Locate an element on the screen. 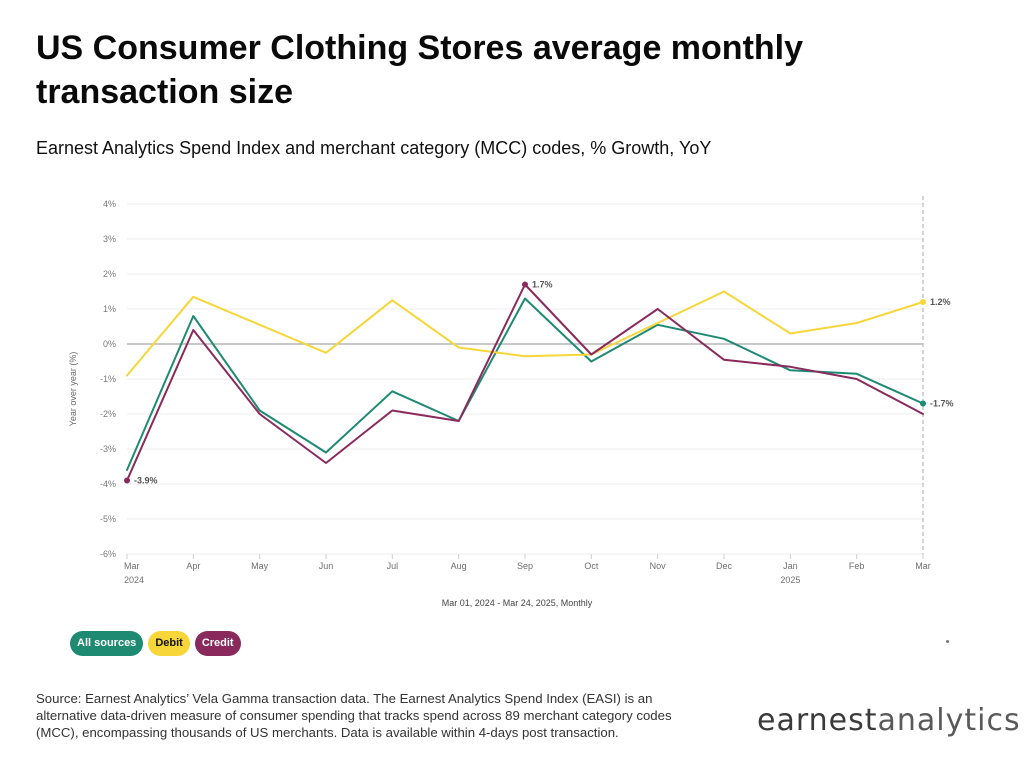 This screenshot has height=768, width=1024. x-tick-label: Oct is located at coordinates (591, 566).